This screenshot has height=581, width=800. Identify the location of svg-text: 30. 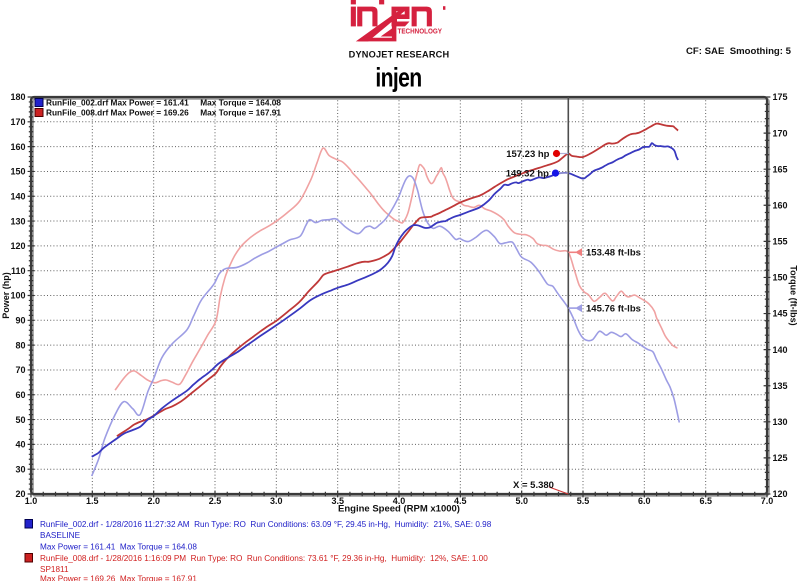
(20, 469).